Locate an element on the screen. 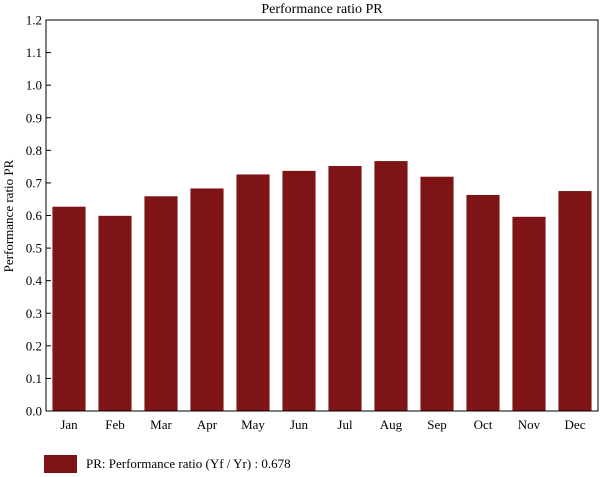  x-tick-label: Oct is located at coordinates (483, 424).